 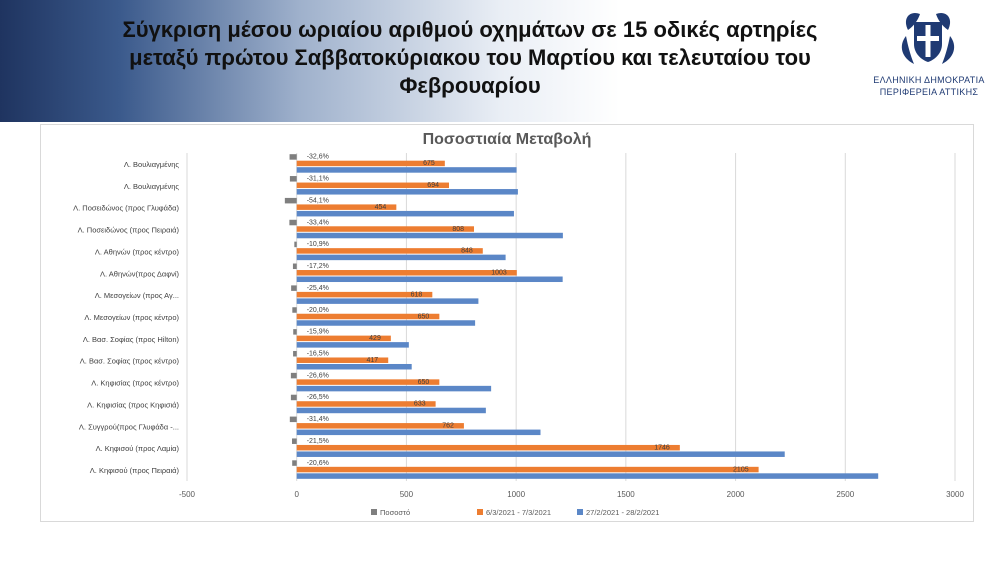 I want to click on legend-label: Ποσοστό, so click(x=395, y=512).